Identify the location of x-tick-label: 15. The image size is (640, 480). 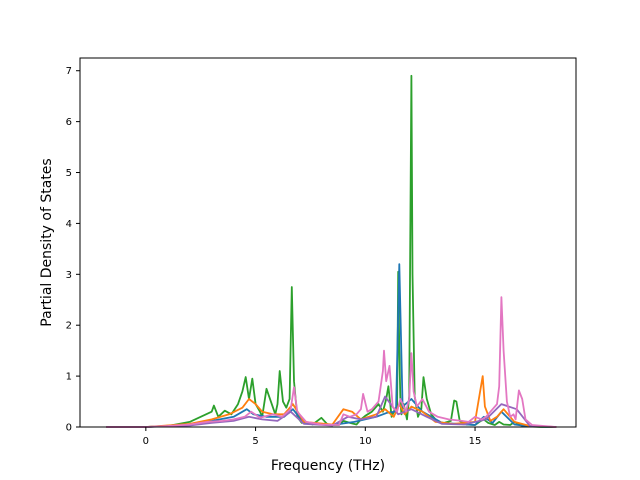
(475, 441).